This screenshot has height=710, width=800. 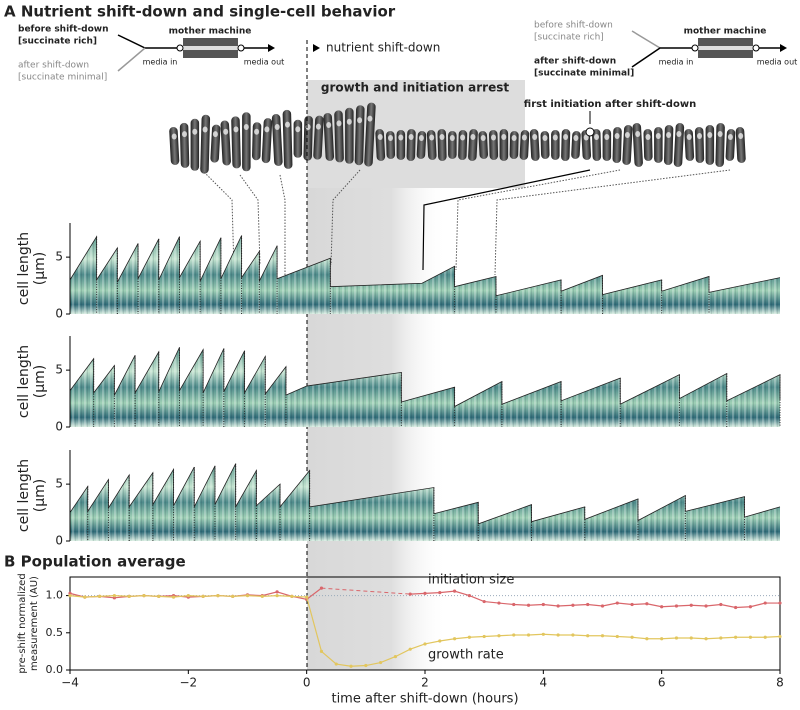 What do you see at coordinates (95, 562) in the screenshot?
I see `panel-b-title: B Population average` at bounding box center [95, 562].